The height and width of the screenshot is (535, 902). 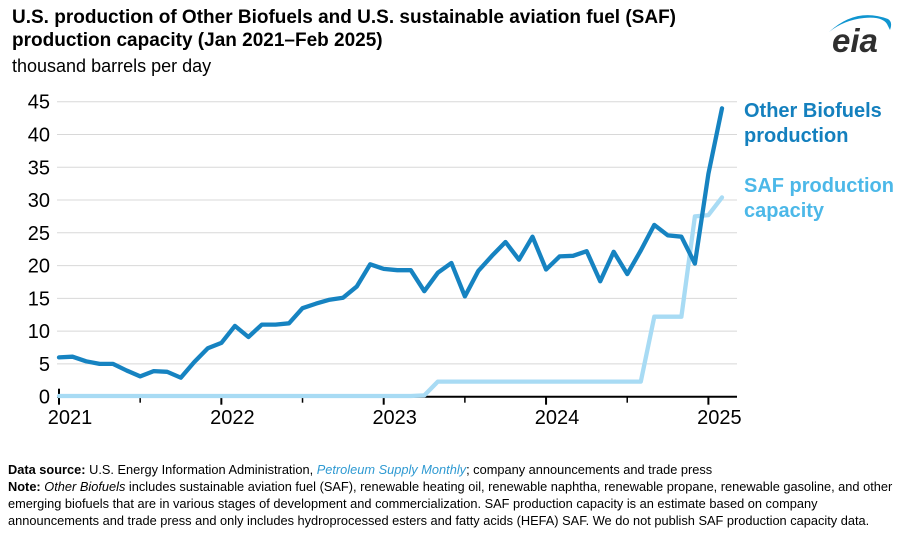 What do you see at coordinates (44, 365) in the screenshot?
I see `y-axis-tick-label: 5` at bounding box center [44, 365].